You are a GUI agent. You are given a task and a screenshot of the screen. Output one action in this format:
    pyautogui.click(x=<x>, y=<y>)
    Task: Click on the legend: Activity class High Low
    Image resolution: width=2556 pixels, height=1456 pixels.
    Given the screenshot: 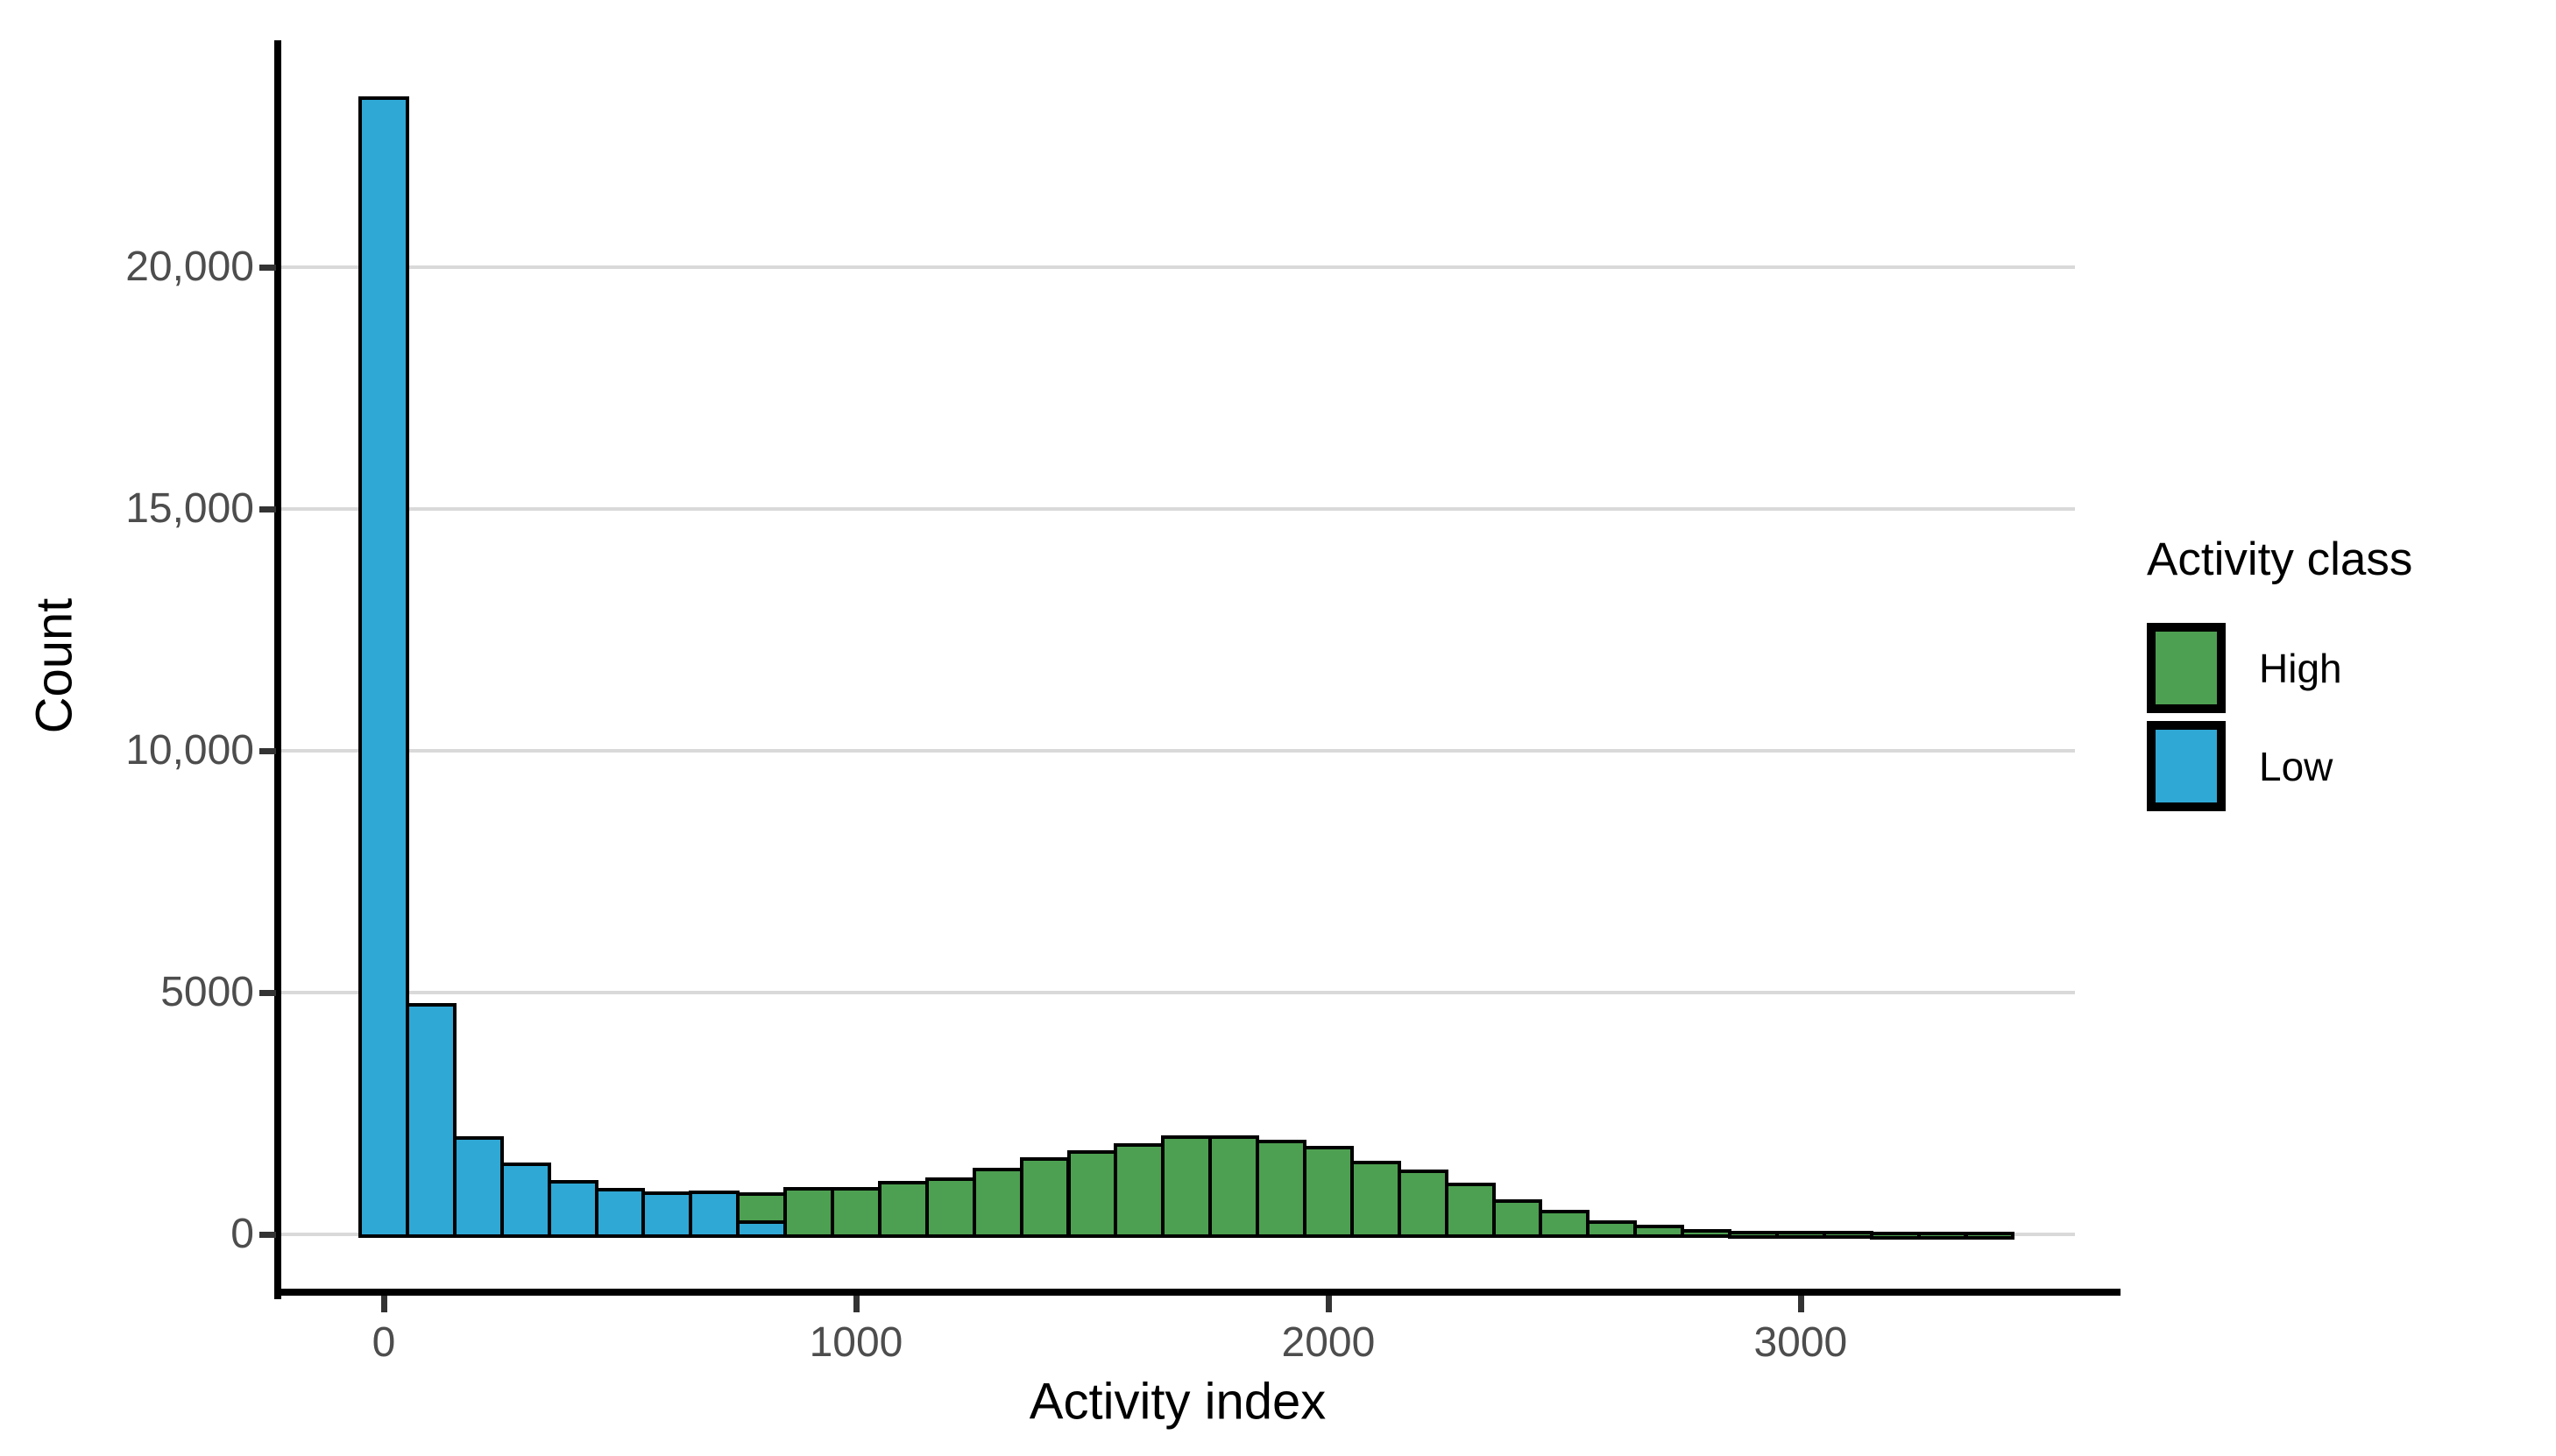 What is the action you would take?
    pyautogui.click(x=2279, y=676)
    